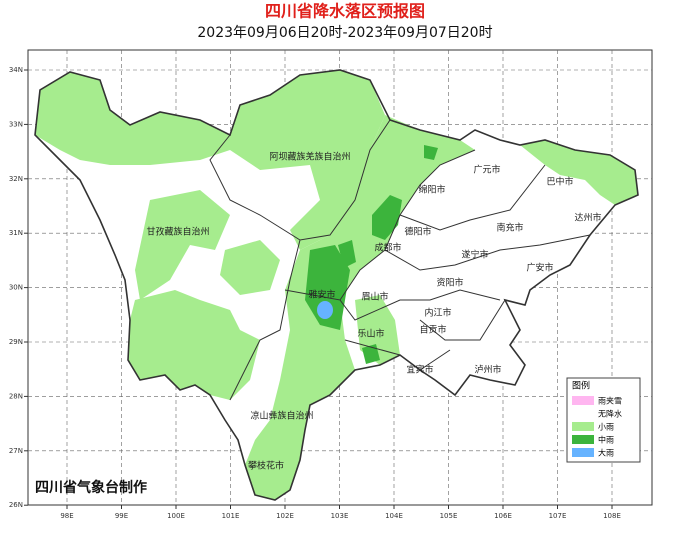  Describe the element at coordinates (16, 396) in the screenshot. I see `lat-label: 28N` at that location.